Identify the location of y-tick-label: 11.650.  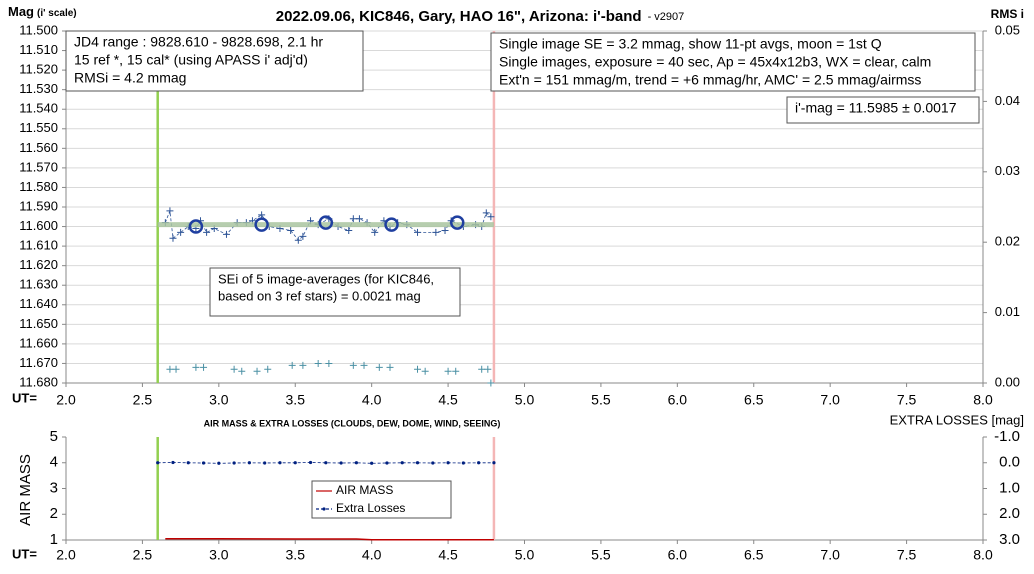
(38, 323).